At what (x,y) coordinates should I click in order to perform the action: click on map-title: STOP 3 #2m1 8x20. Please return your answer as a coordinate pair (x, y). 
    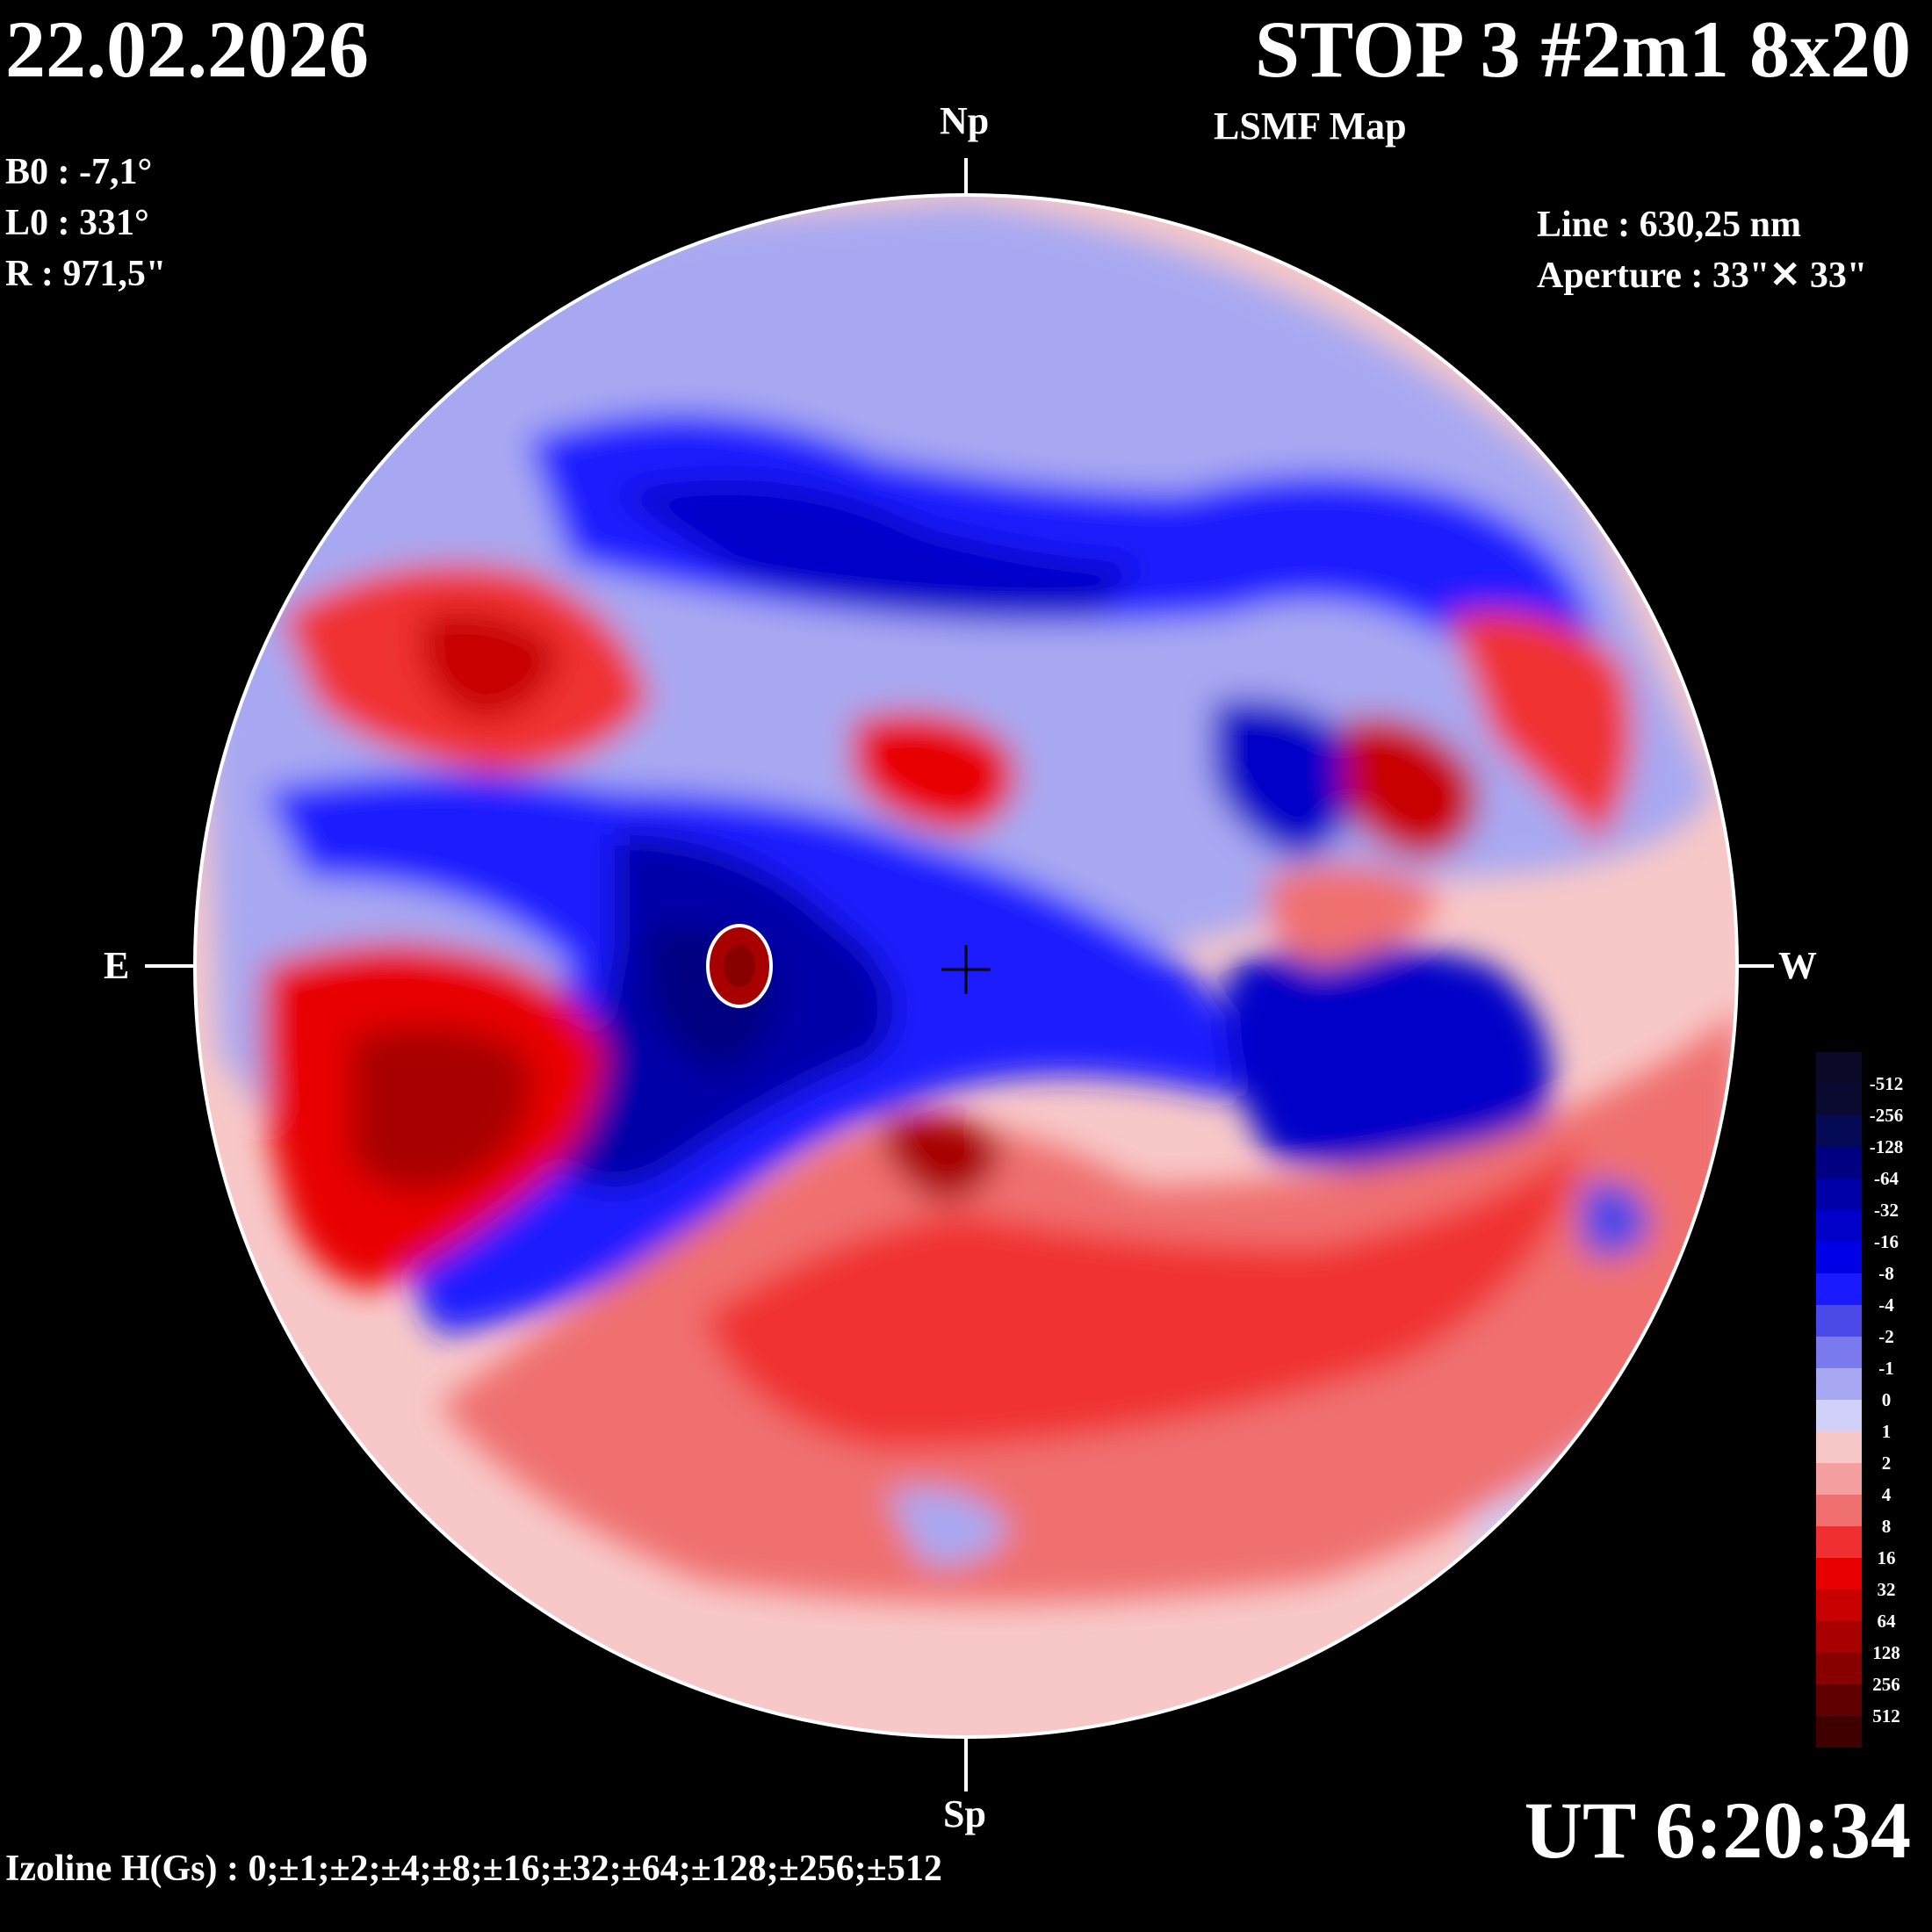
    Looking at the image, I should click on (1582, 49).